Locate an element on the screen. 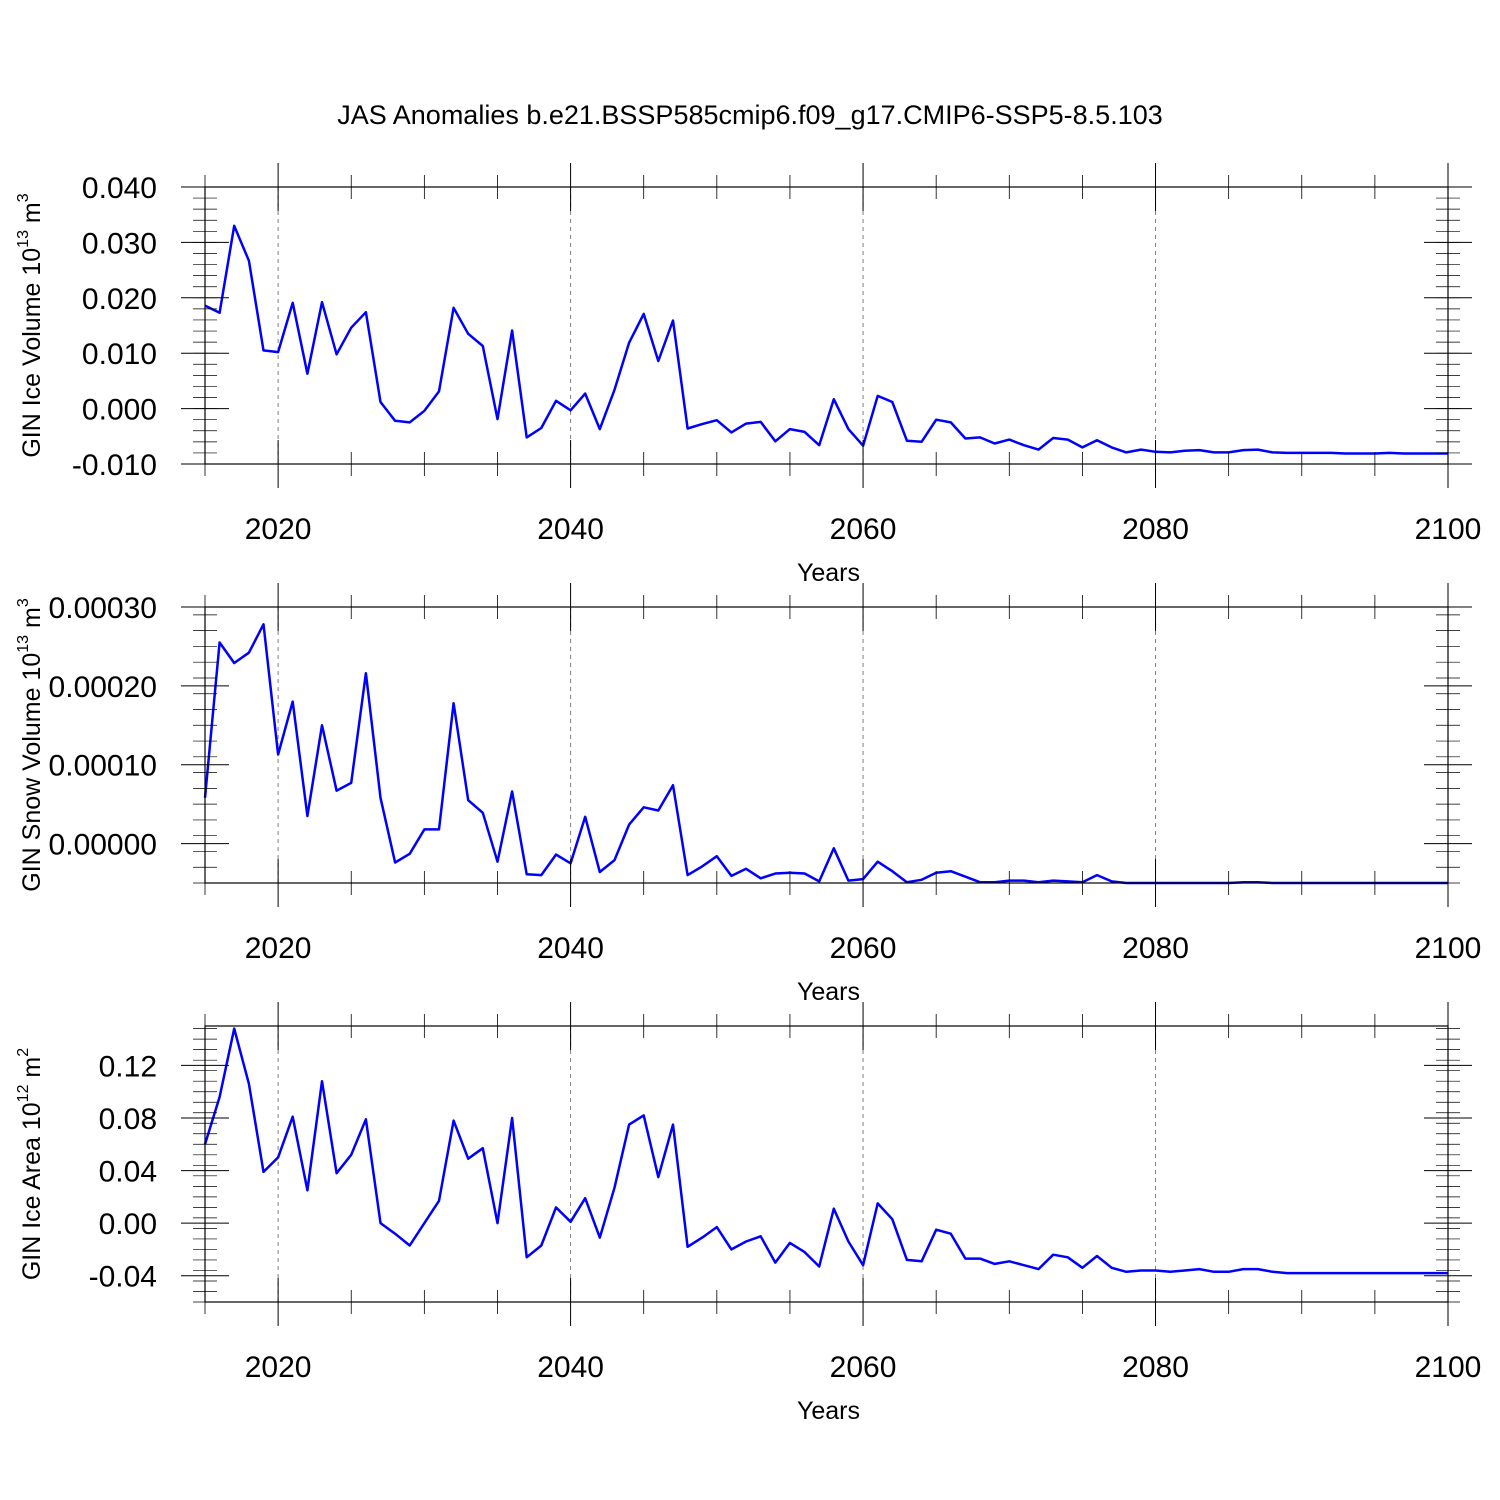  ice-area-x-axis-title: Years is located at coordinates (828, 1411).